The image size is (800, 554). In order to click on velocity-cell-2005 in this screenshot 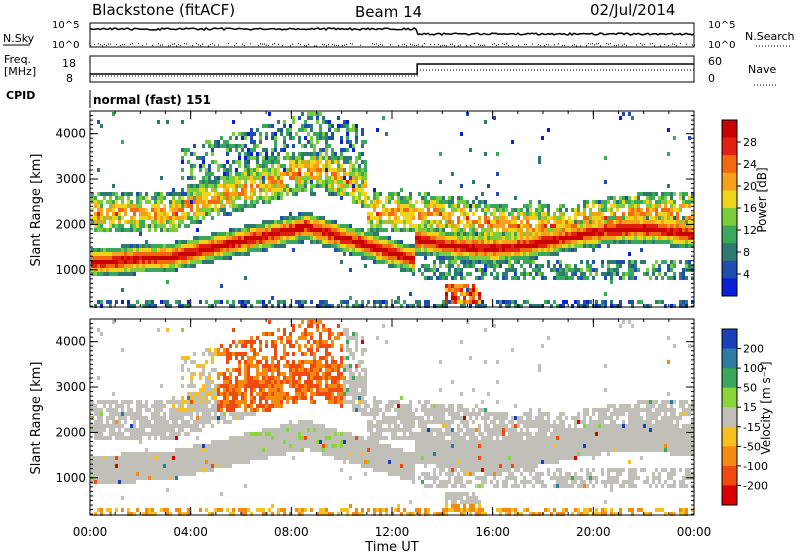, I will do `click(254, 366)`.